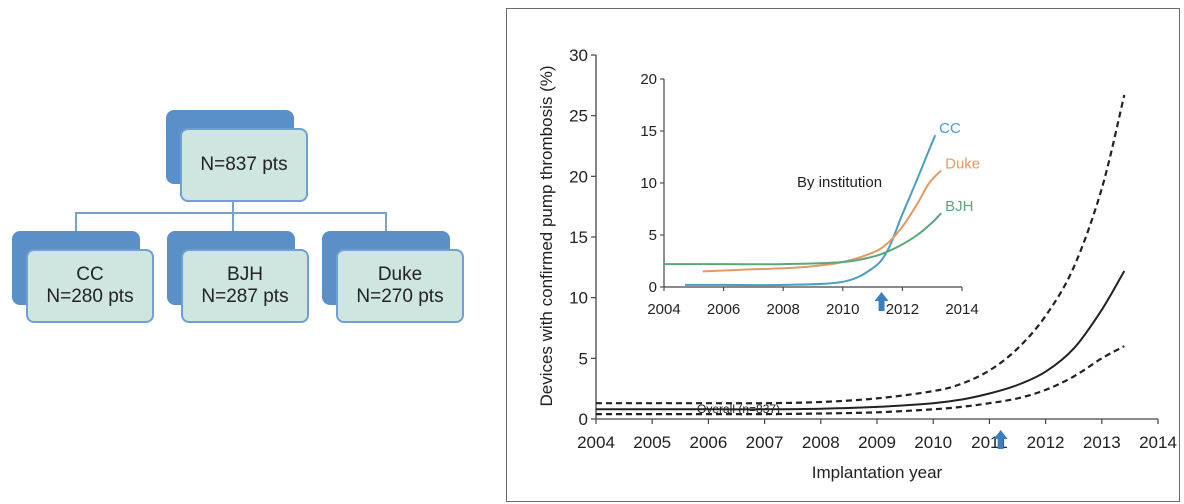  Describe the element at coordinates (738, 409) in the screenshot. I see `main-annotation: Overall (n=837)` at that location.